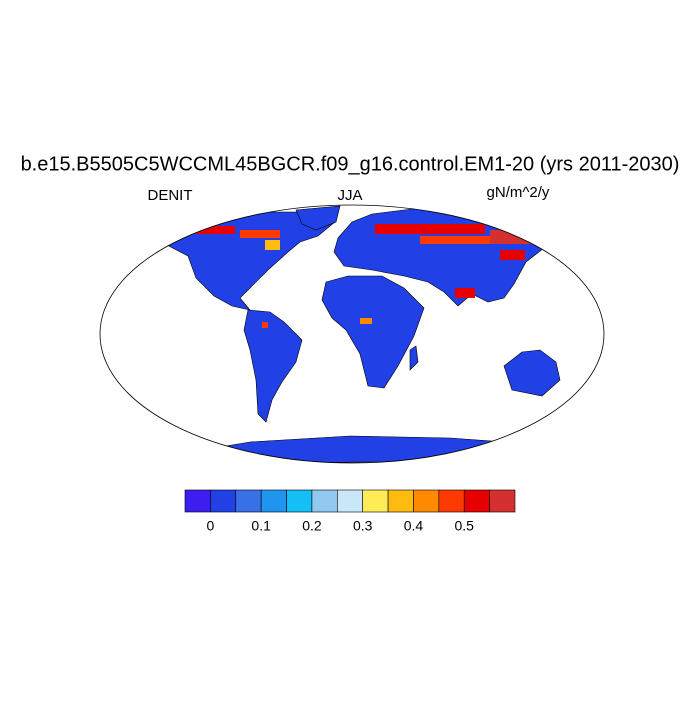  What do you see at coordinates (363, 526) in the screenshot?
I see `colorbar-label: 0.3` at bounding box center [363, 526].